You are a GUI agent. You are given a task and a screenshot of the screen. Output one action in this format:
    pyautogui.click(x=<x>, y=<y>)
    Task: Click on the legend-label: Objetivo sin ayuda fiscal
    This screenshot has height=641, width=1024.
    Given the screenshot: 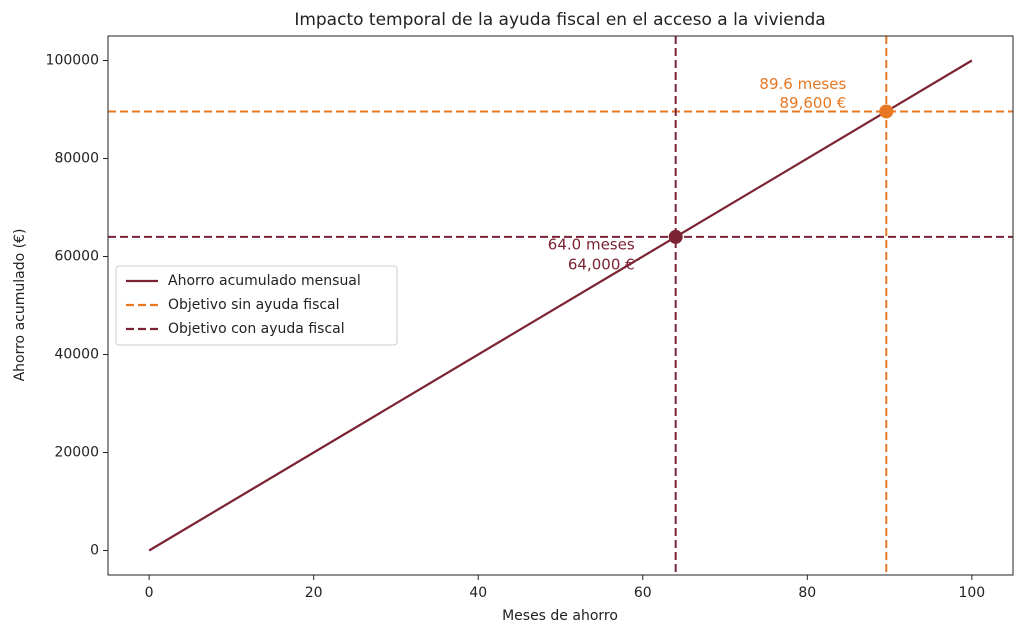 What is the action you would take?
    pyautogui.click(x=254, y=305)
    